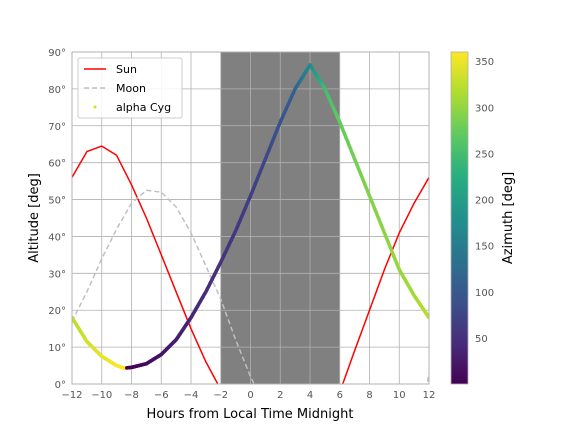  Describe the element at coordinates (57, 274) in the screenshot. I see `y-tick-label: 30°` at that location.